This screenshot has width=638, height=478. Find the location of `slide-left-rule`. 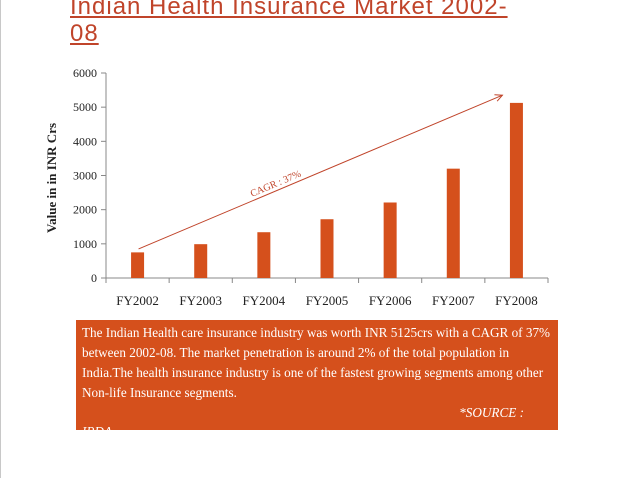

slide-left-rule is located at coordinates (0, 239).